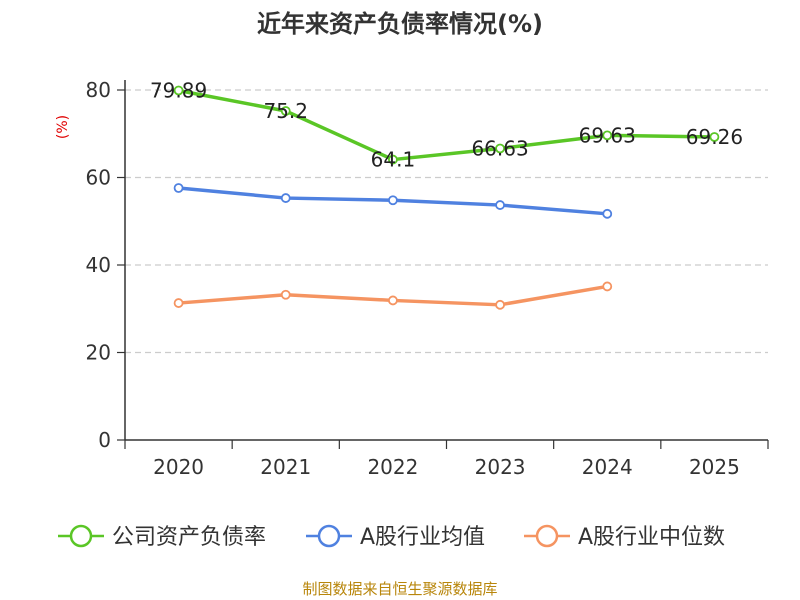  Describe the element at coordinates (500, 467) in the screenshot. I see `x-tick-label: 2023` at that location.